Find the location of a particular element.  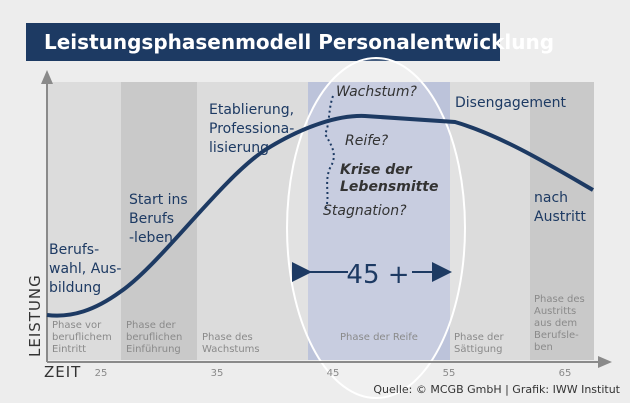

phase-label-3: Phase des Wachstums is located at coordinates (231, 343).